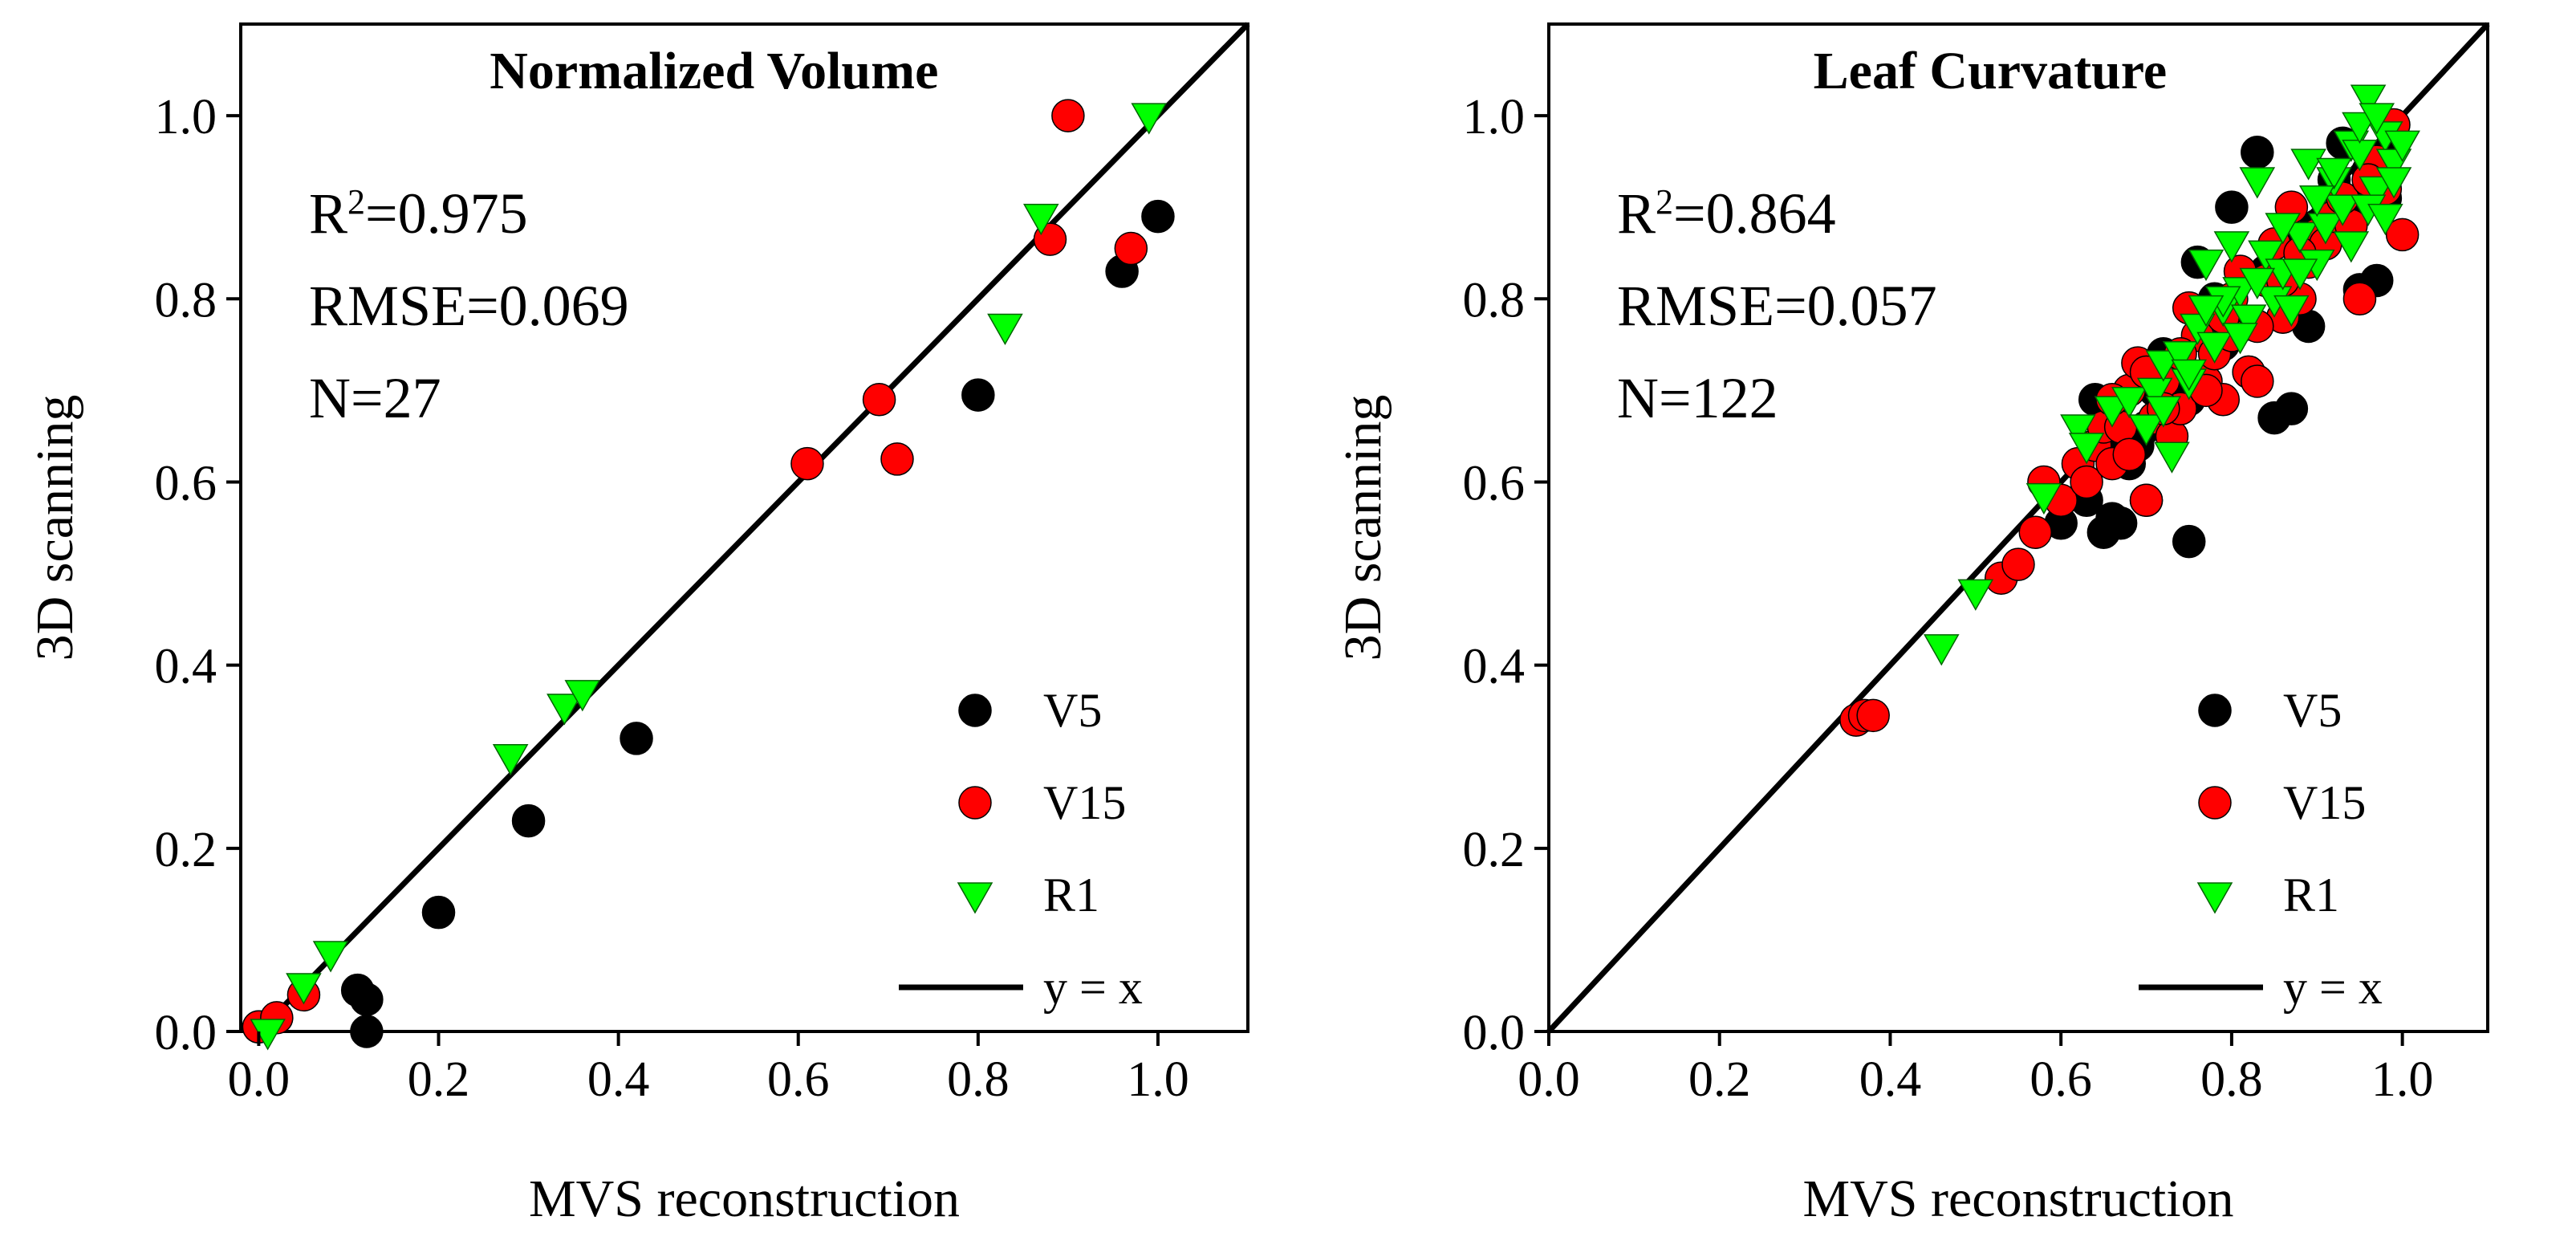  I want to click on rmse-label: RMSE=0.069, so click(469, 306).